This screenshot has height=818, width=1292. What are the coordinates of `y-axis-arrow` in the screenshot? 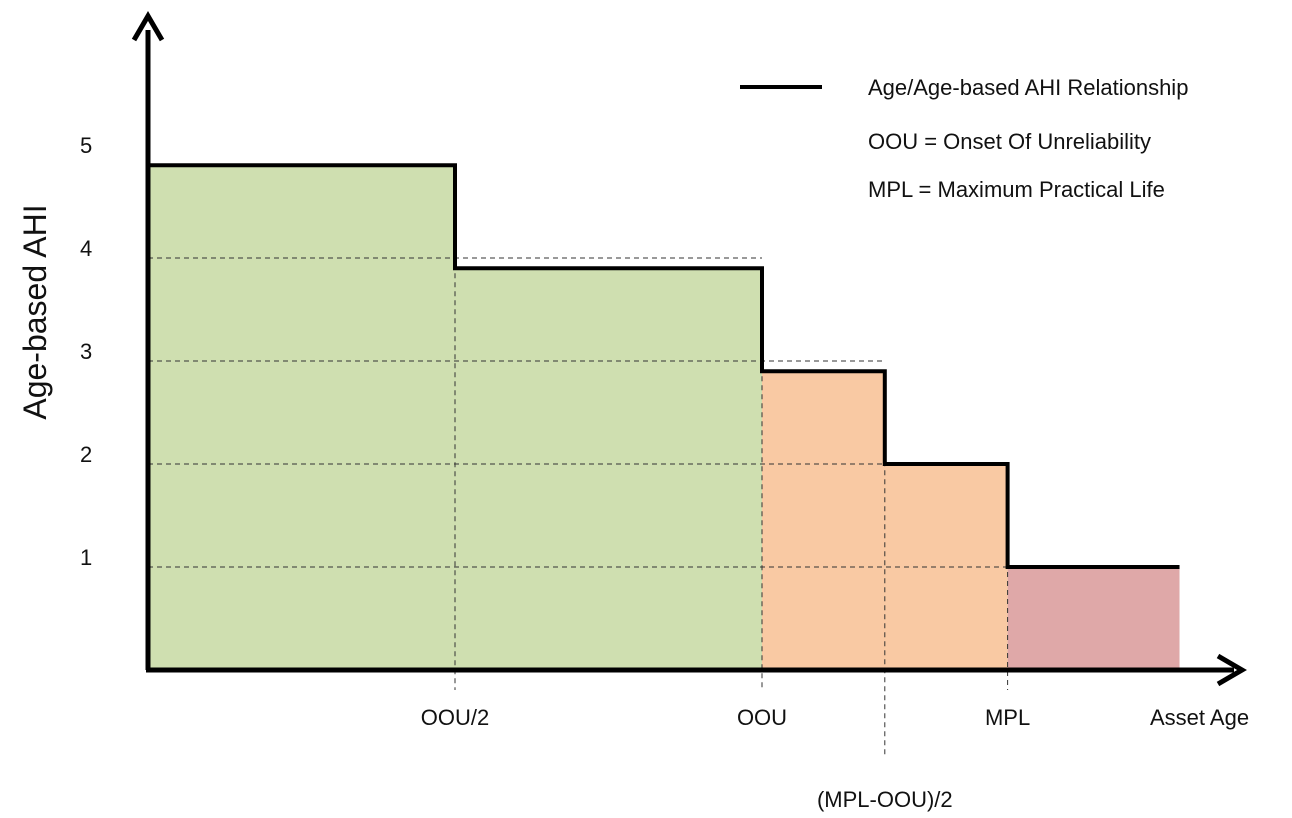 It's located at (148, 26).